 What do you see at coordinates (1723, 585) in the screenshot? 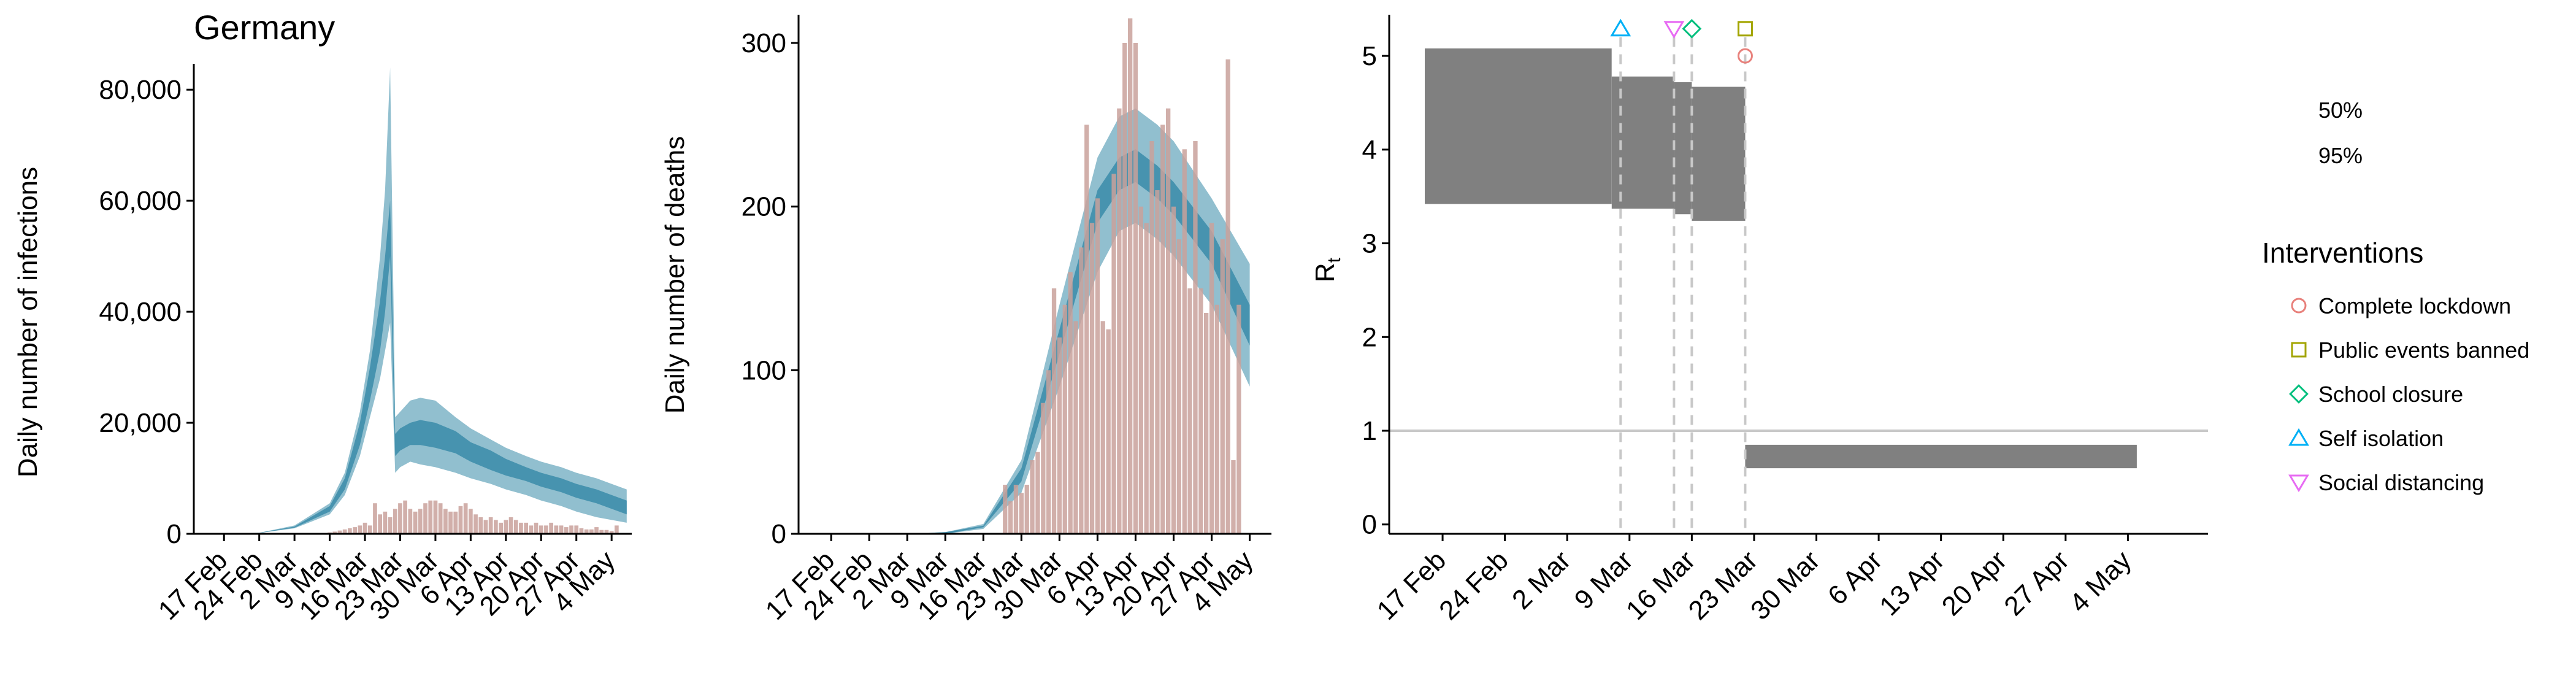
I see `rt-x-tick-label: 23 Mar` at bounding box center [1723, 585].